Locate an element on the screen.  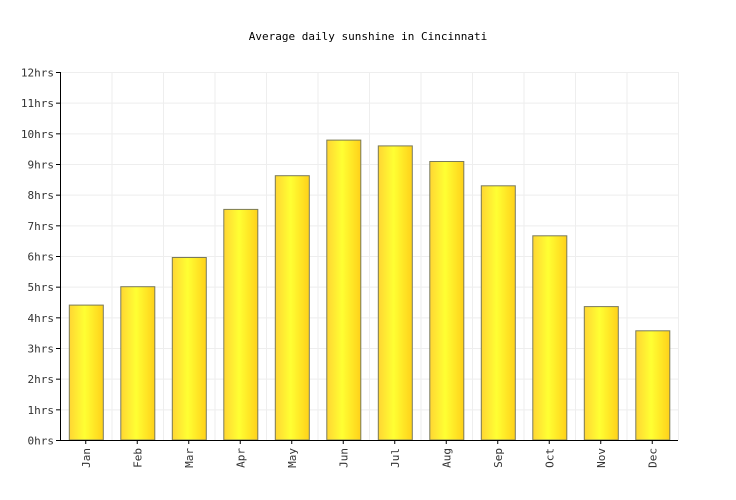
y-tick-label: 12hrs is located at coordinates (37, 73).